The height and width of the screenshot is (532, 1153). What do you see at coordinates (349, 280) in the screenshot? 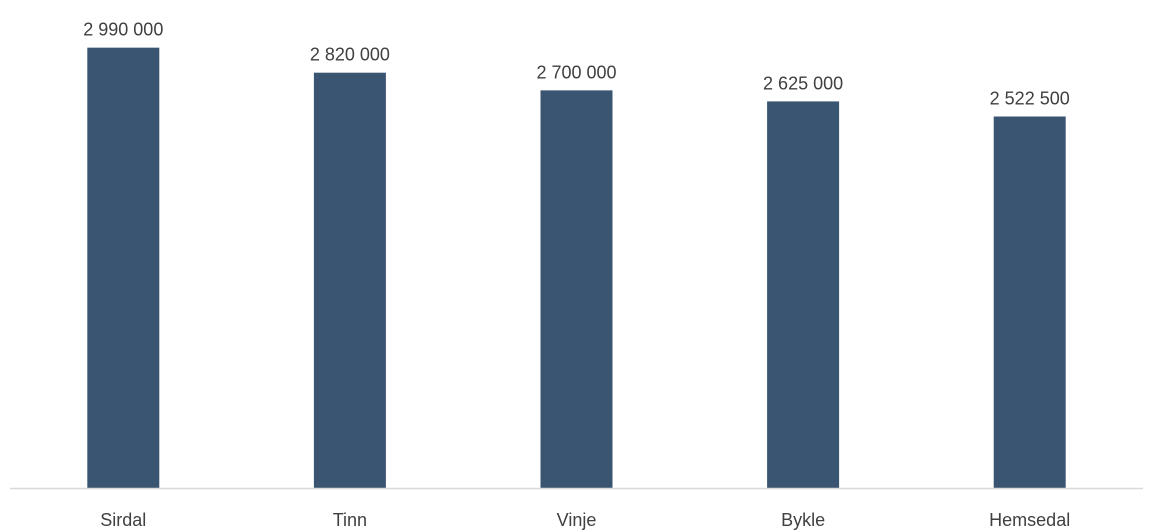
I see `bar-tinn` at bounding box center [349, 280].